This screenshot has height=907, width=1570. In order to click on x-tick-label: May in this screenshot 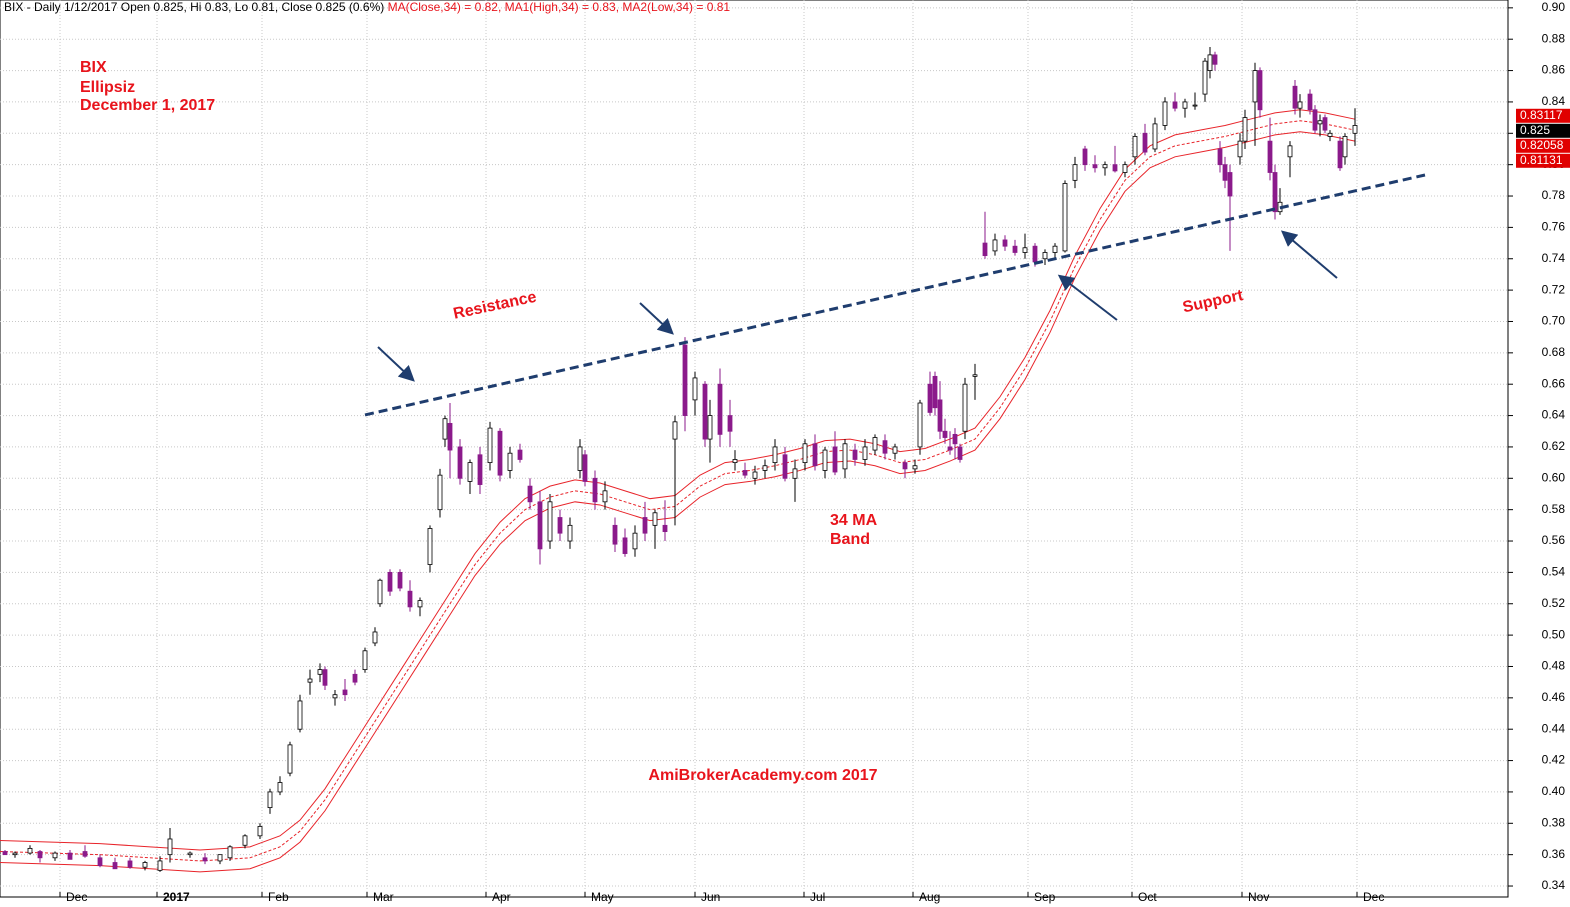, I will do `click(602, 897)`.